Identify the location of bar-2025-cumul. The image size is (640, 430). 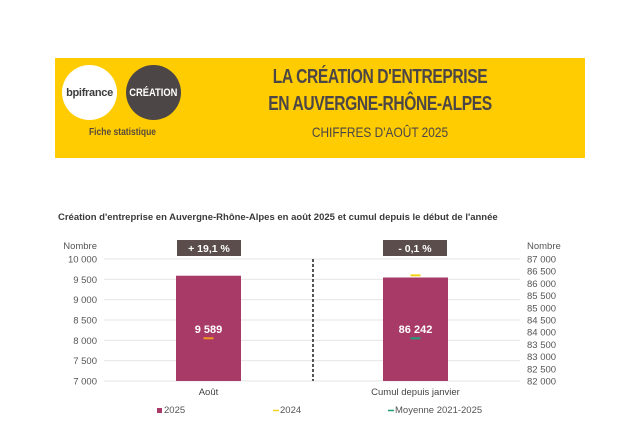
(415, 329).